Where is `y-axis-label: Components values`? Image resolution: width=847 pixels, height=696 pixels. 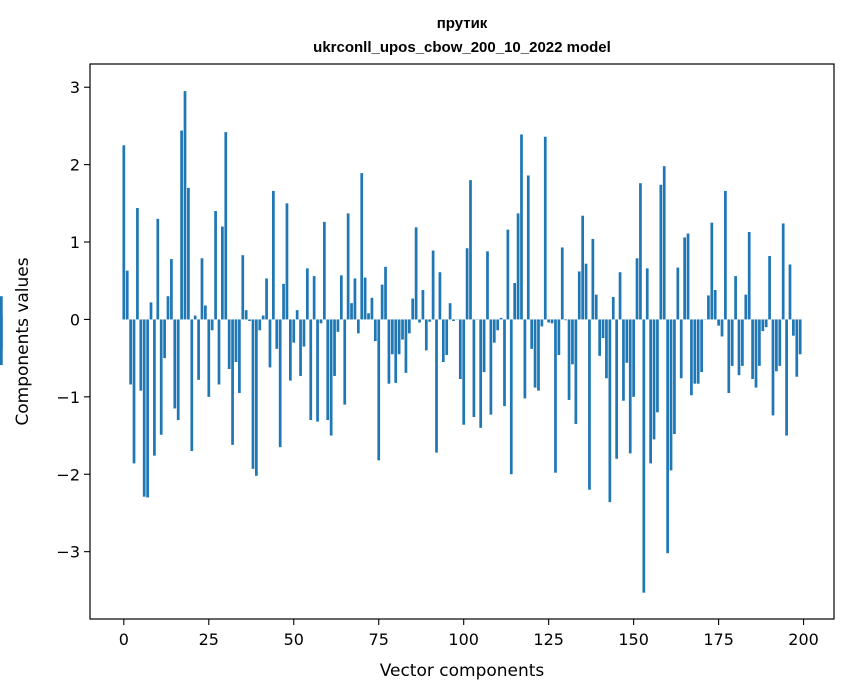
y-axis-label: Components values is located at coordinates (23, 341).